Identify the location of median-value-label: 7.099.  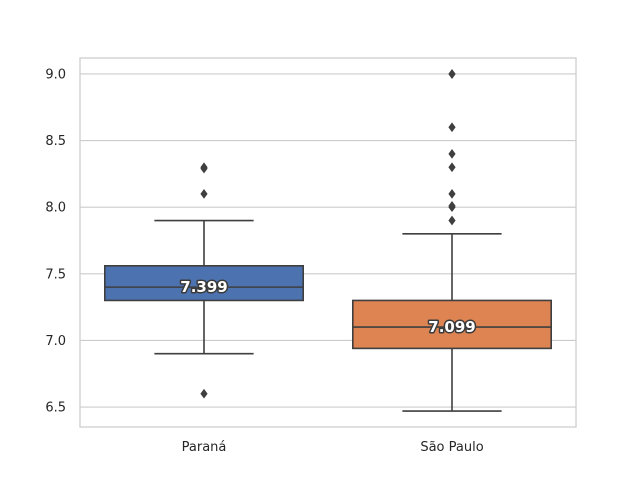
(451, 327).